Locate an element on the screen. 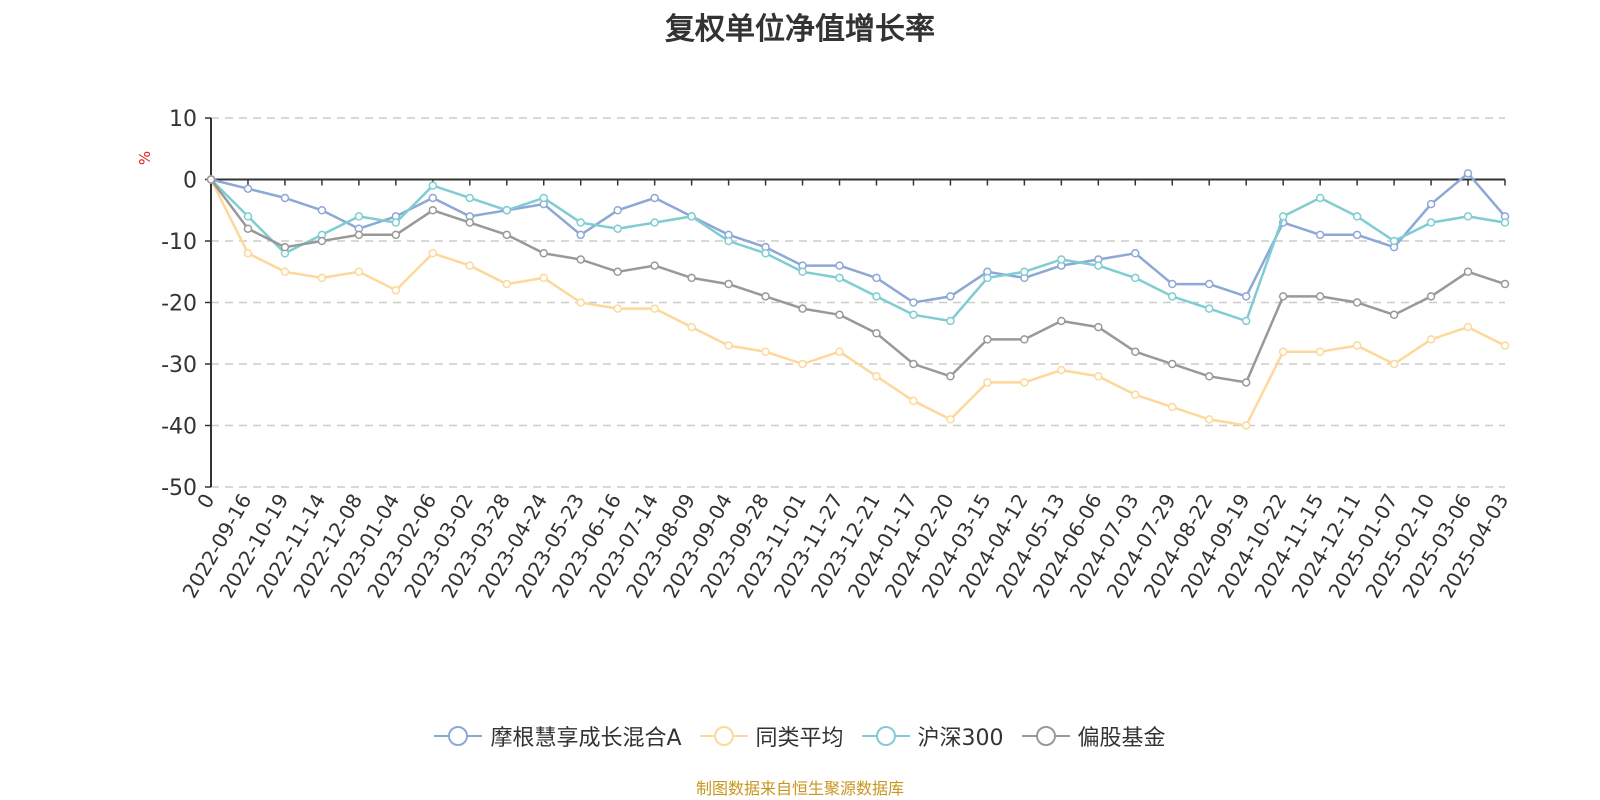 The image size is (1600, 800). source-note: 制图数据来自恒生聚源数据库 is located at coordinates (799, 788).